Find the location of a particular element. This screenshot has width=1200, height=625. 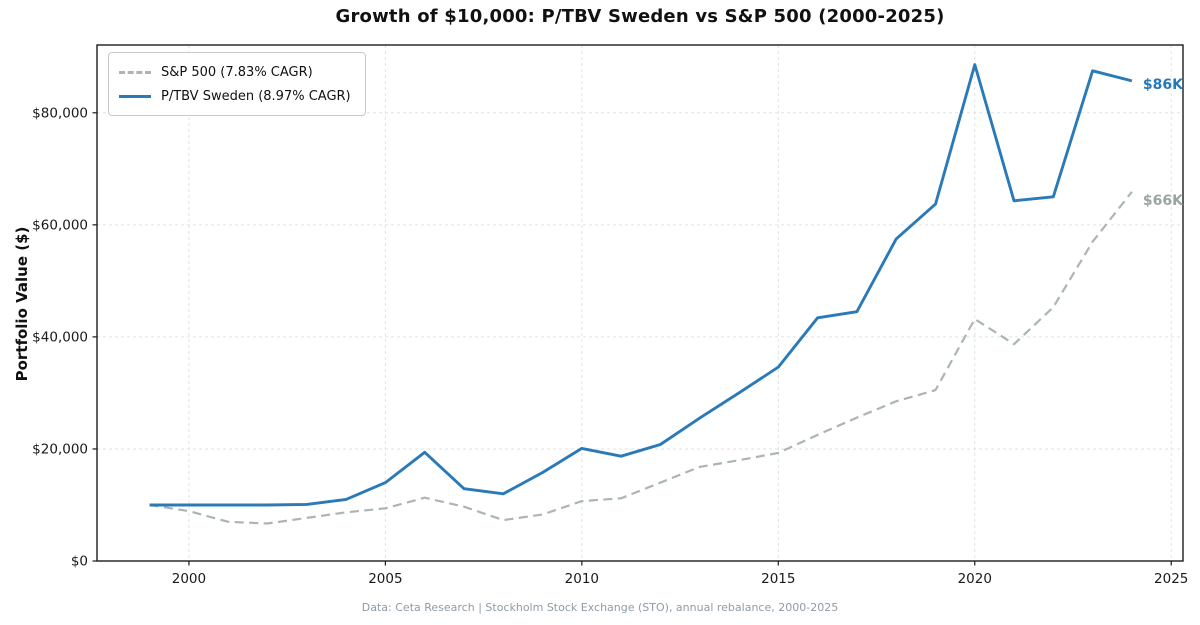

y-tick-label: $20,000 is located at coordinates (60, 449).